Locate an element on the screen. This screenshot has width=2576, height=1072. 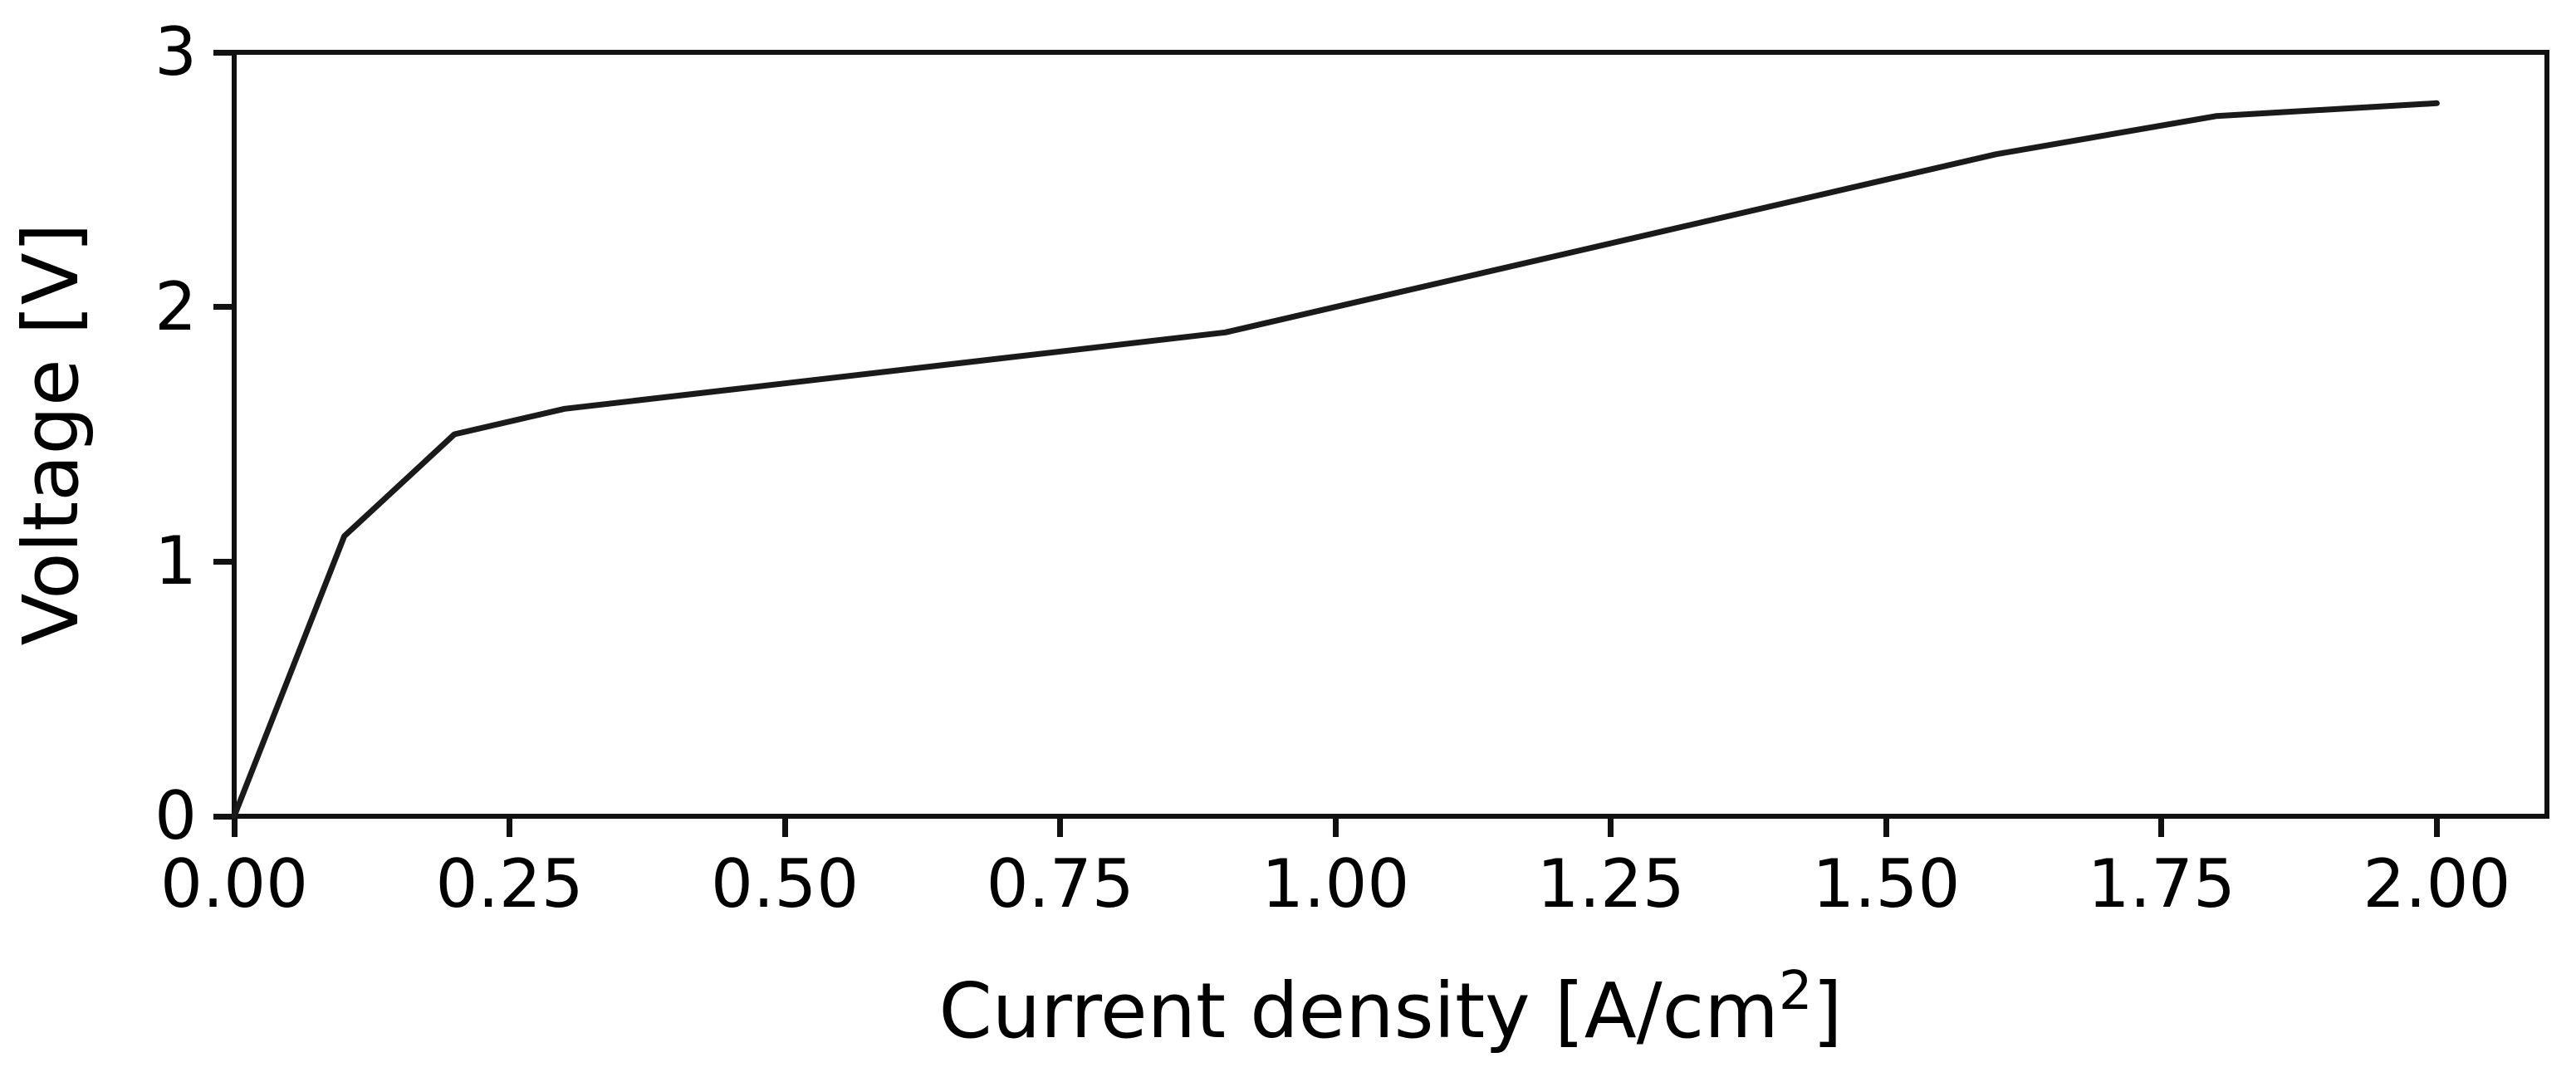
y-tick-label: 0 is located at coordinates (176, 815).